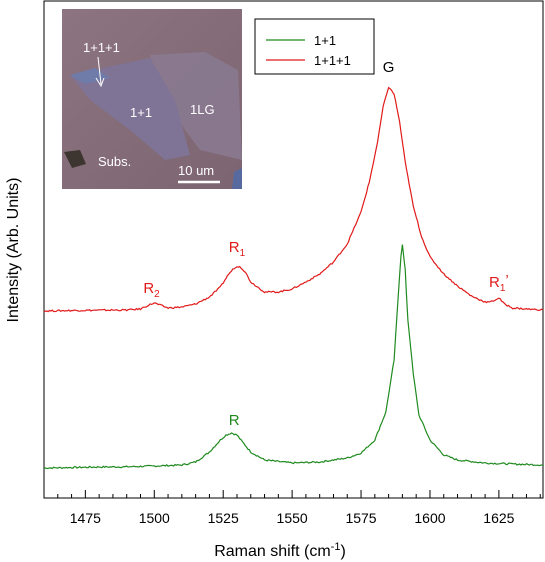 Image resolution: width=545 pixels, height=562 pixels. Describe the element at coordinates (114, 161) in the screenshot. I see `inset-label-substrate: Subs.` at that location.